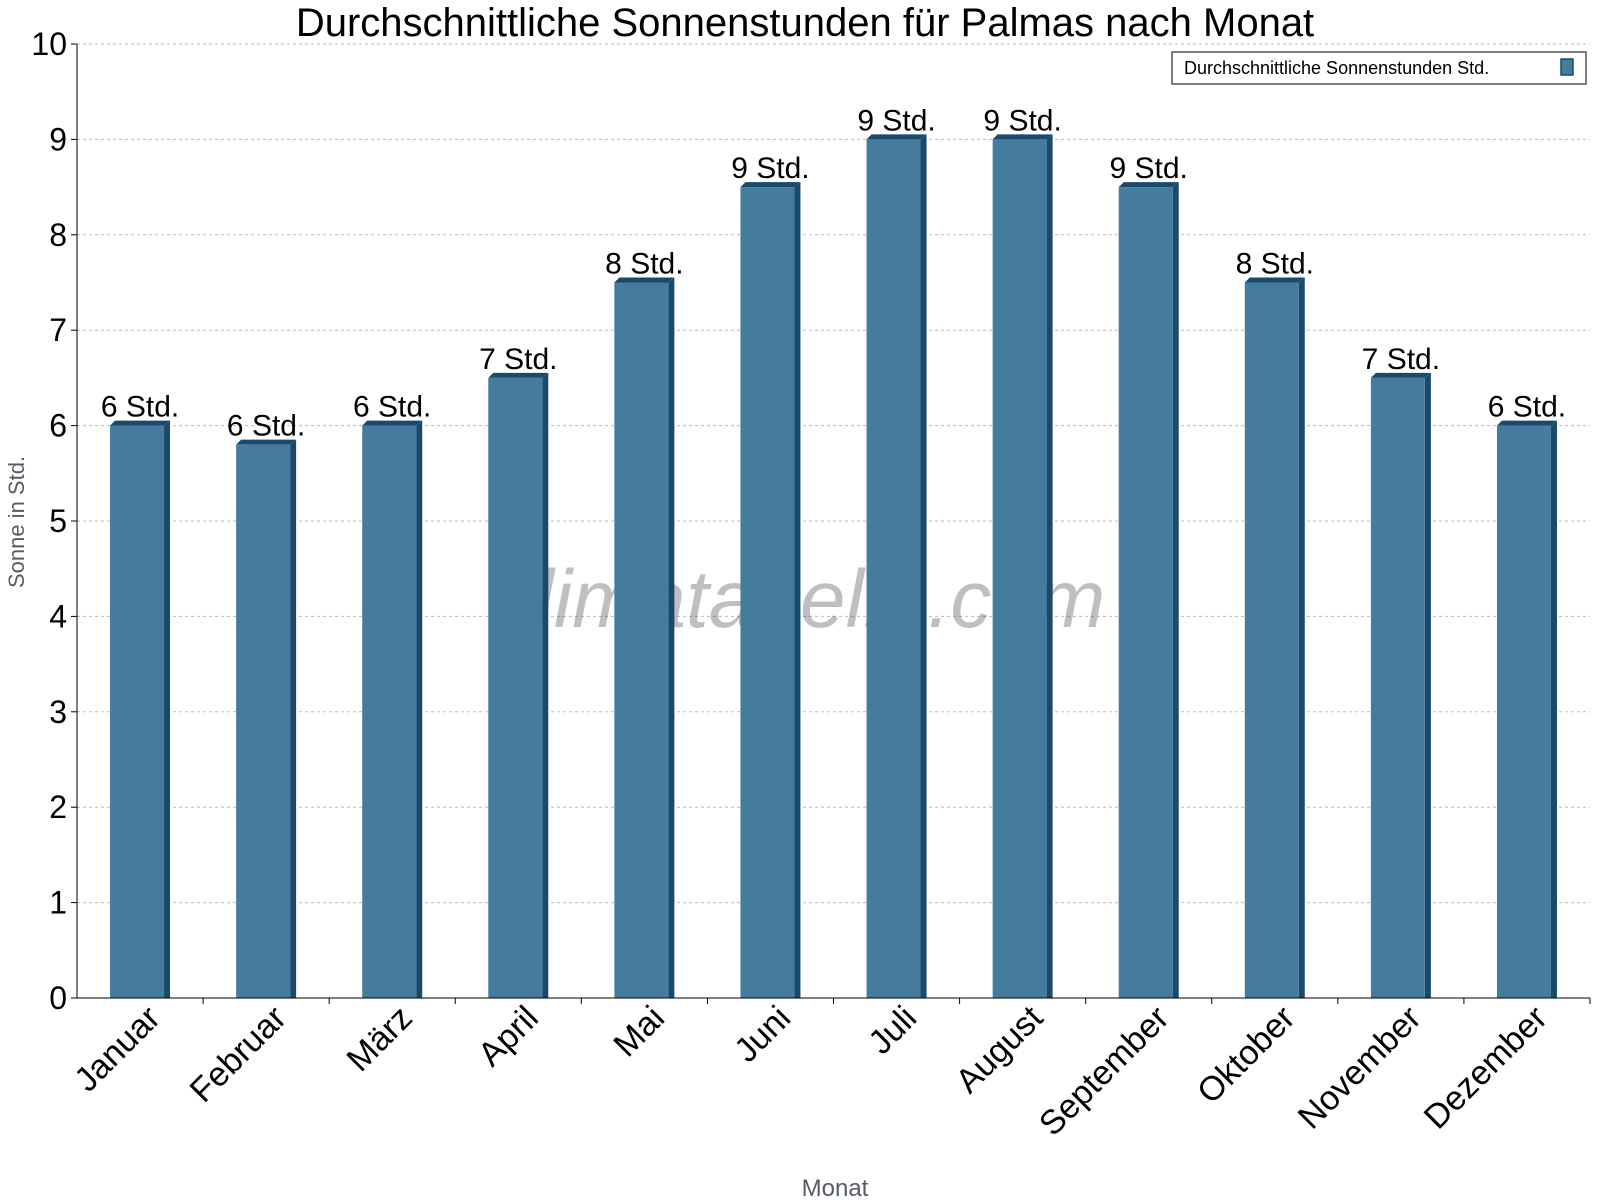  I want to click on y-tick-label: 2, so click(58, 807).